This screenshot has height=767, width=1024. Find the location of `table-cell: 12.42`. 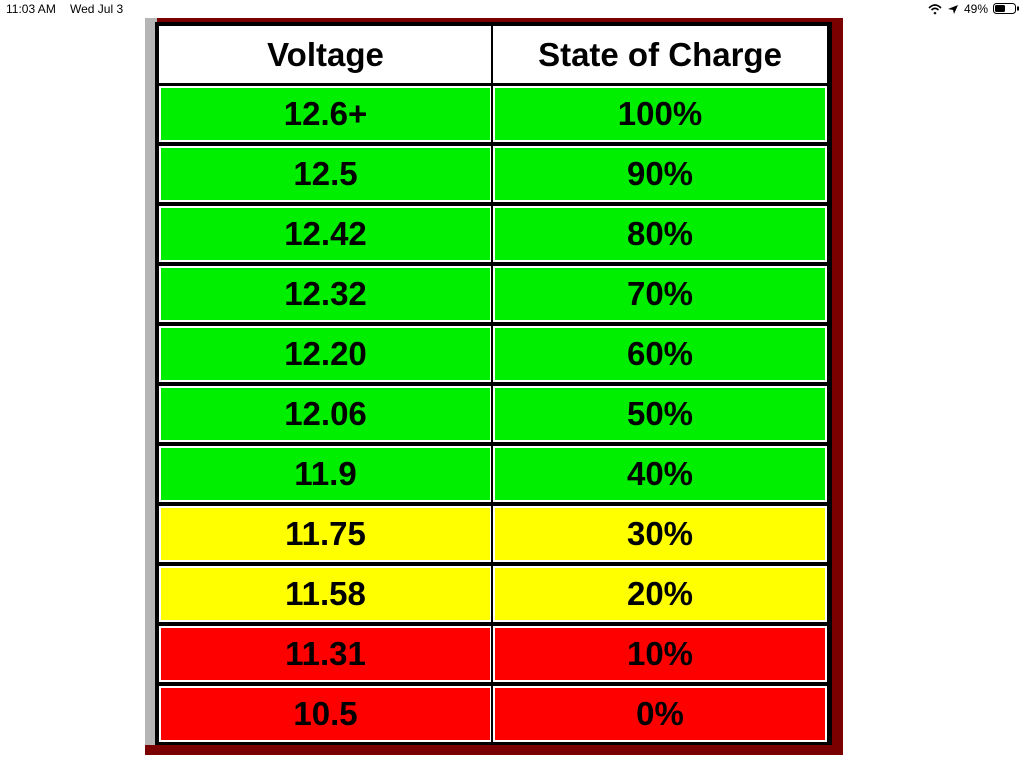

table-cell: 12.42 is located at coordinates (325, 234).